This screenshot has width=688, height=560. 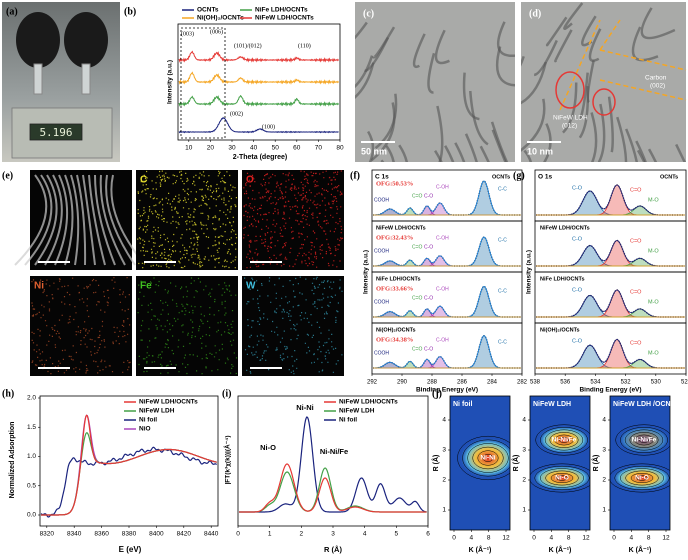 What do you see at coordinates (394, 339) in the screenshot?
I see `ofg-label: OFG:34.38%` at bounding box center [394, 339].